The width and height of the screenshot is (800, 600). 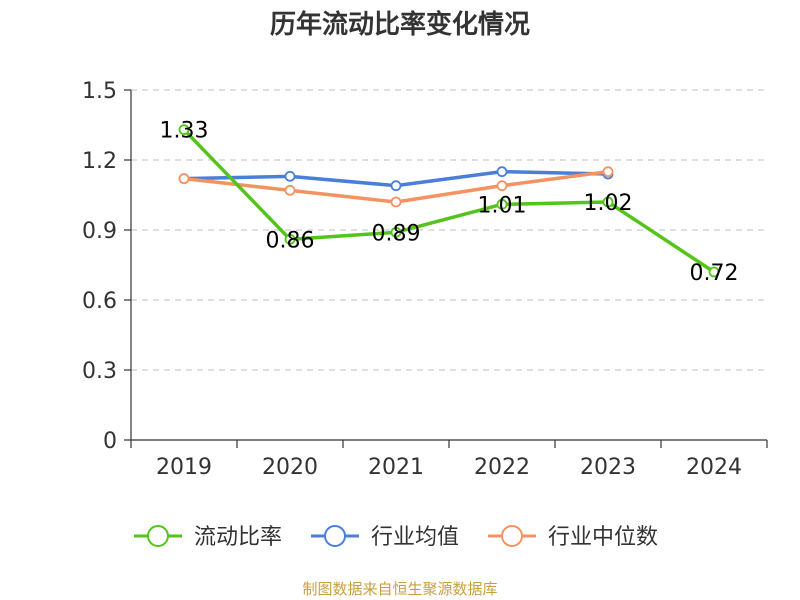 What do you see at coordinates (502, 467) in the screenshot?
I see `x-tick-label: 2022` at bounding box center [502, 467].